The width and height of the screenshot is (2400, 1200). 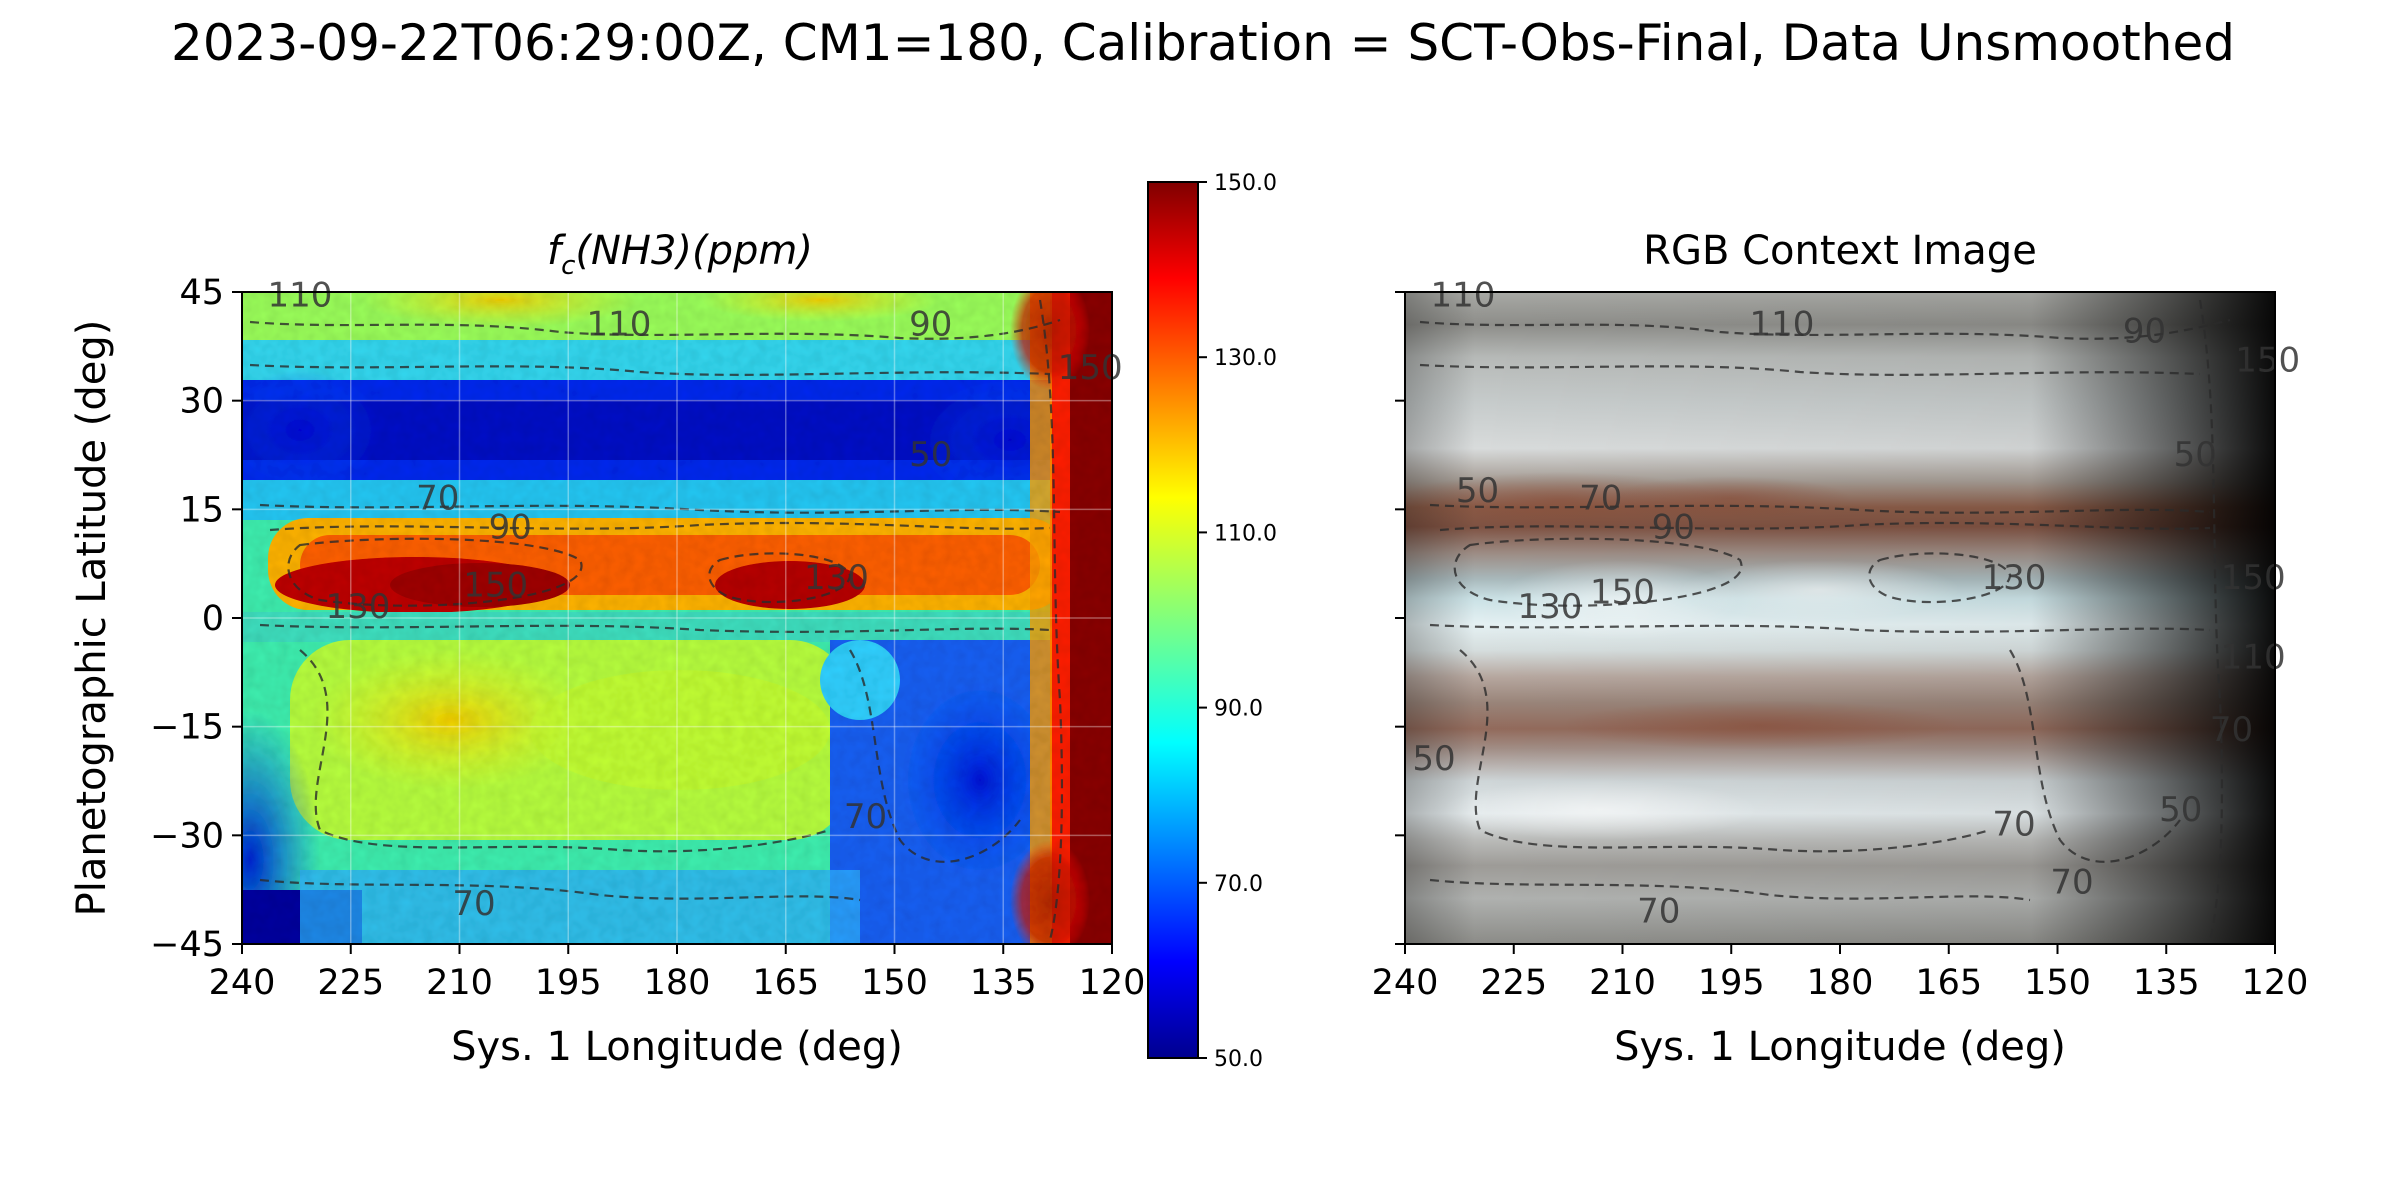 I want to click on colorbar-tick-label: 110.0, so click(x=1245, y=533).